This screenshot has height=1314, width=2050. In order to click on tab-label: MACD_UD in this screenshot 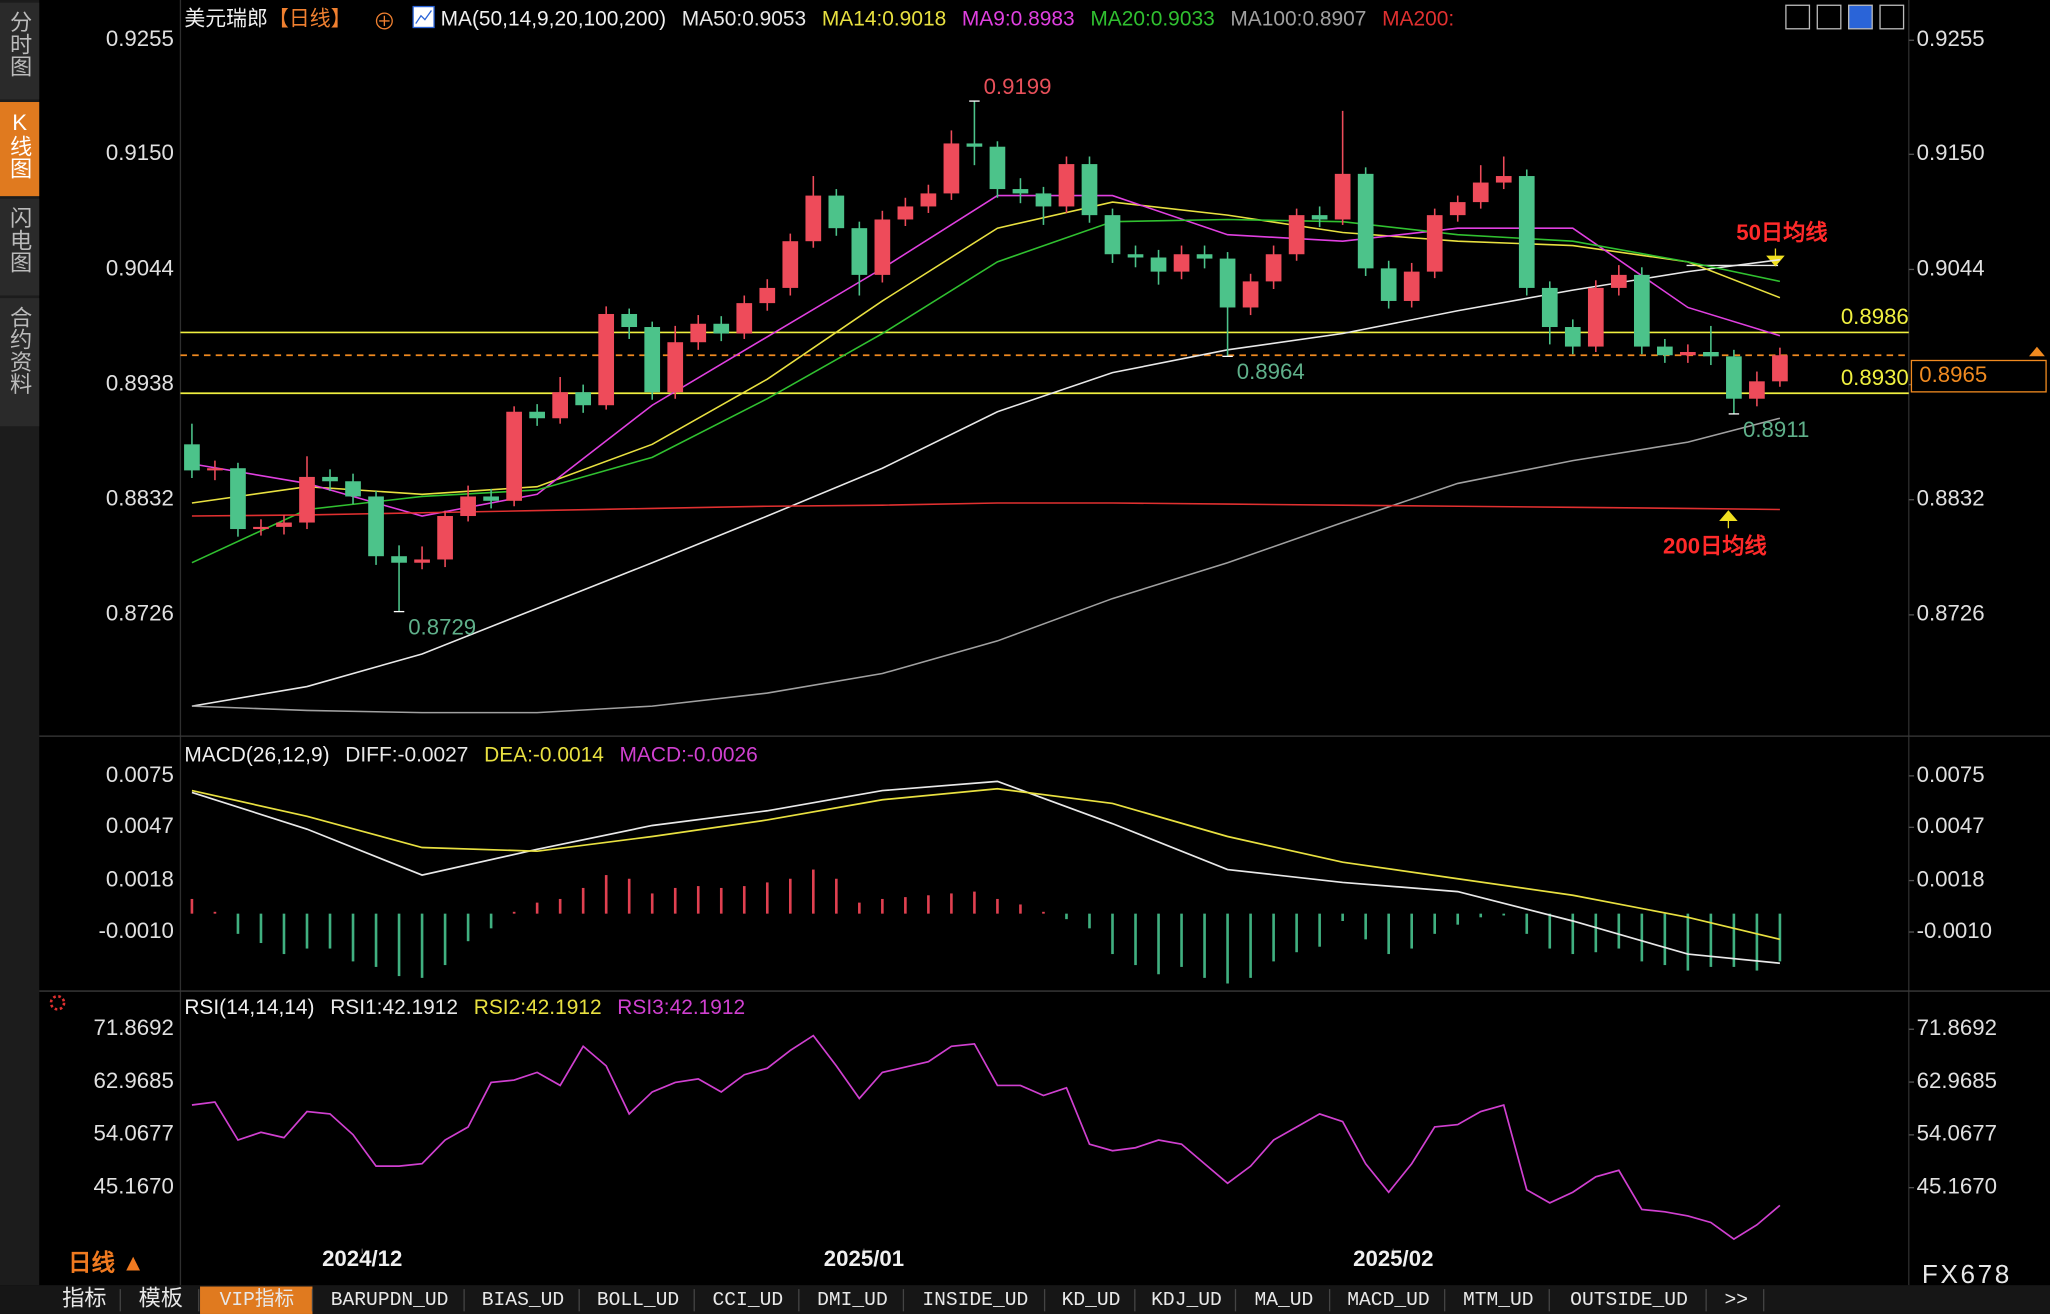, I will do `click(1388, 1300)`.